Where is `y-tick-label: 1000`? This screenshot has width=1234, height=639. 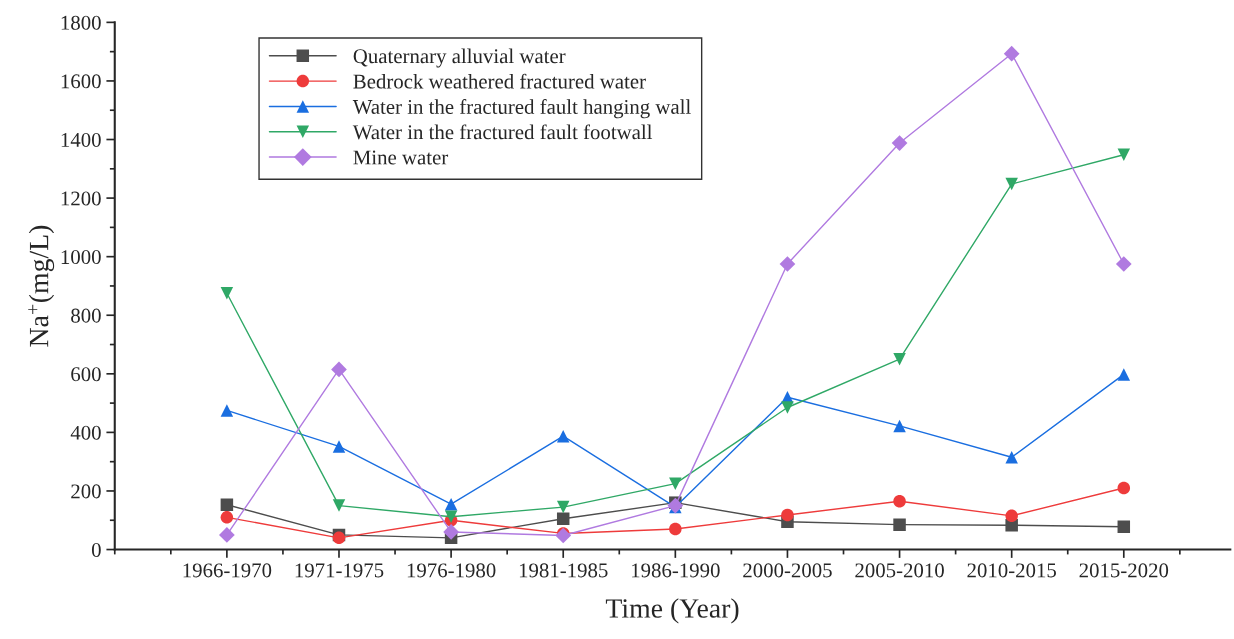 y-tick-label: 1000 is located at coordinates (81, 257).